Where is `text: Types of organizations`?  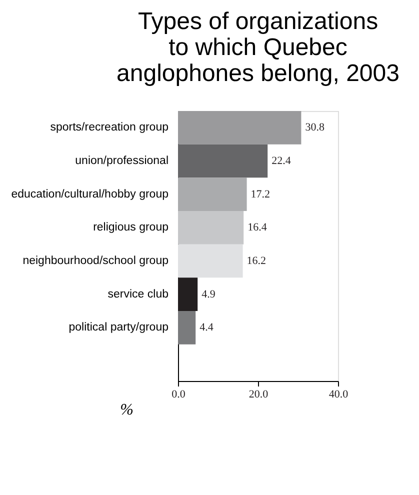 text: Types of organizations is located at coordinates (258, 21).